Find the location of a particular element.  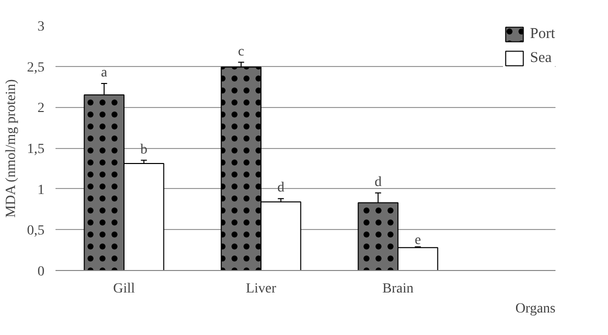

data-label: c is located at coordinates (241, 52).